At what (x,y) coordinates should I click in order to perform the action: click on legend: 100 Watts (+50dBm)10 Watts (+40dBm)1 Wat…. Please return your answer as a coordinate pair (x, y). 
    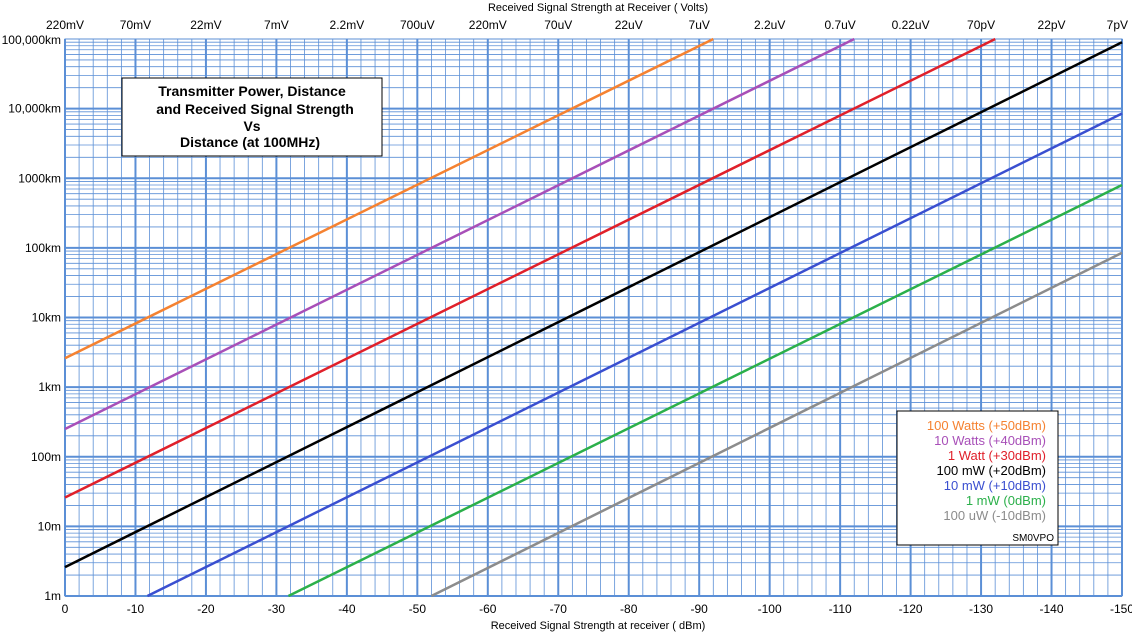
    Looking at the image, I should click on (977, 478).